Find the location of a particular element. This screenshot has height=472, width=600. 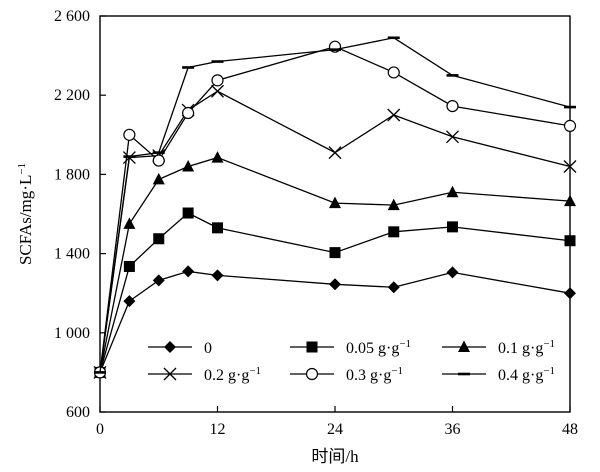

y-tick-label: 1 400 is located at coordinates (72, 254).